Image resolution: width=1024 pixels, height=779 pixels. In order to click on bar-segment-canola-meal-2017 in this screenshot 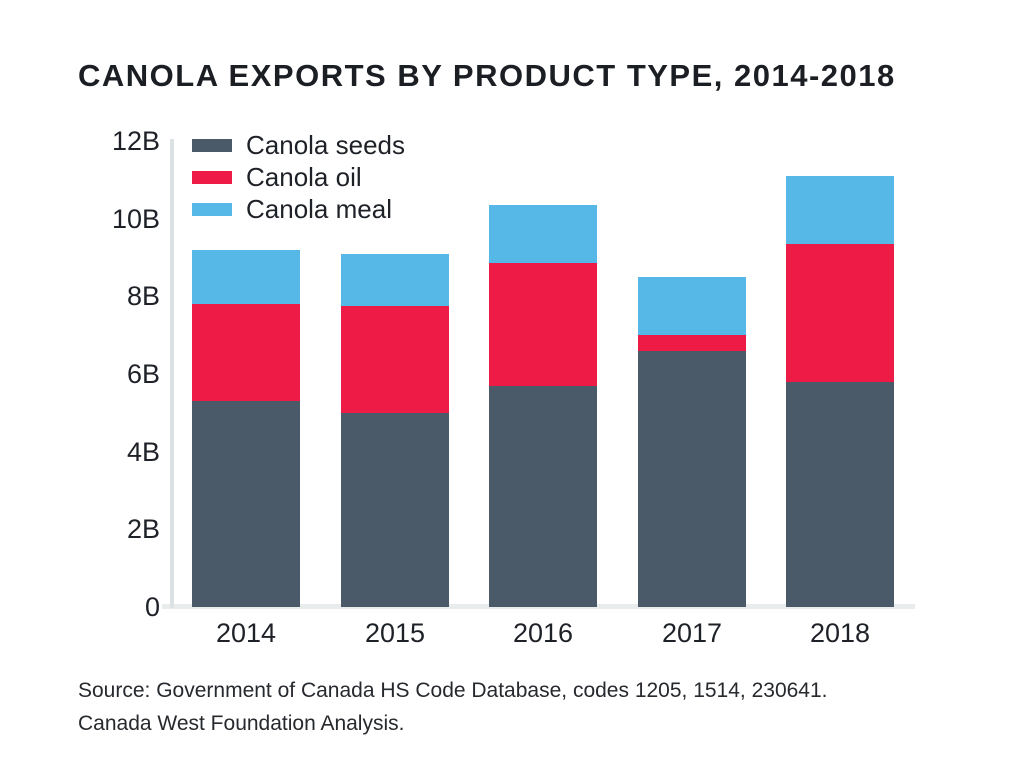, I will do `click(692, 306)`.